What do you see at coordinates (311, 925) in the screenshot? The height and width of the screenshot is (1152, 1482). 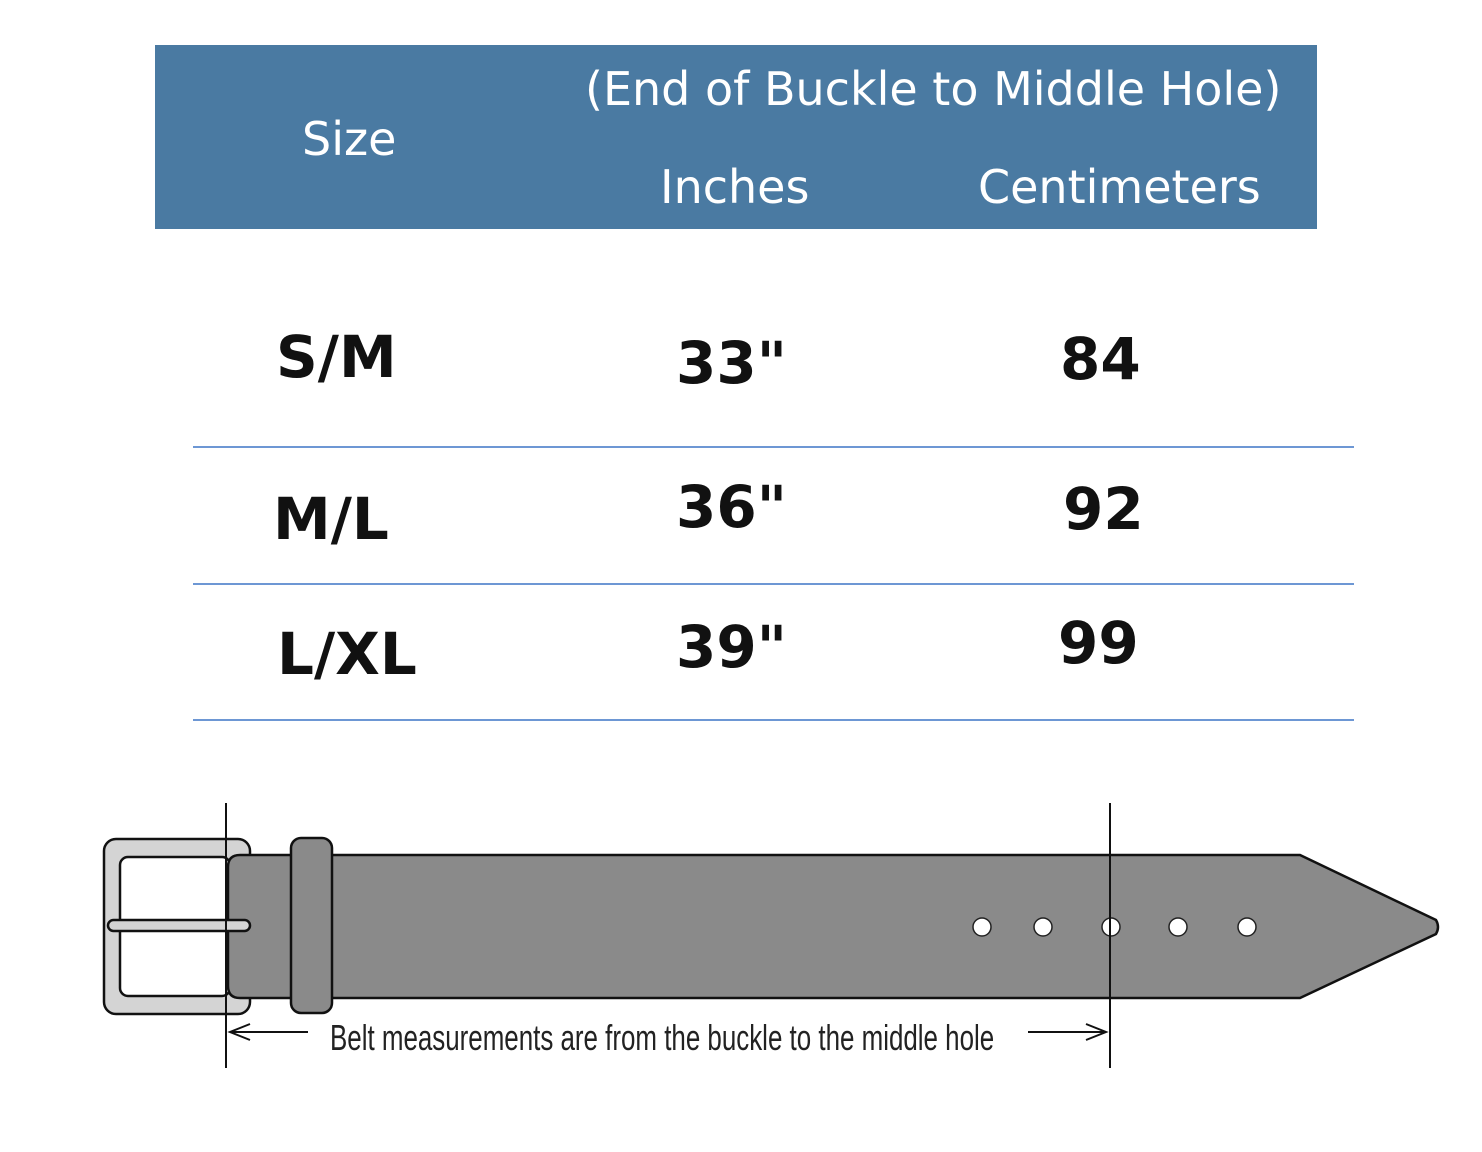 I see `belt-loop` at bounding box center [311, 925].